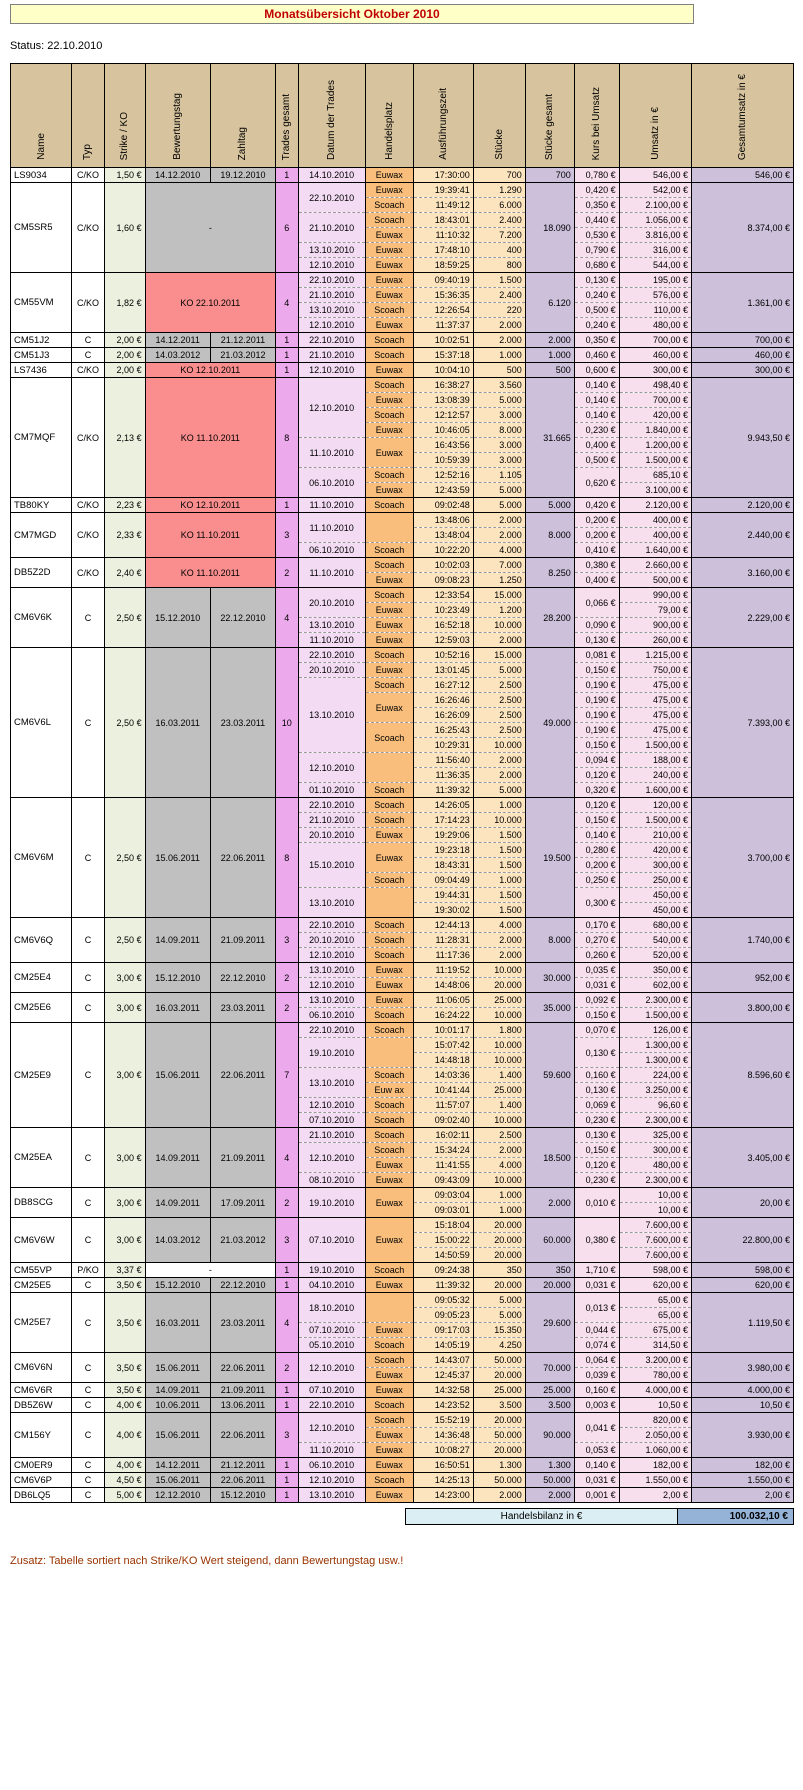  What do you see at coordinates (549, 302) in the screenshot?
I see `shares-total-cell: 6.120` at bounding box center [549, 302].